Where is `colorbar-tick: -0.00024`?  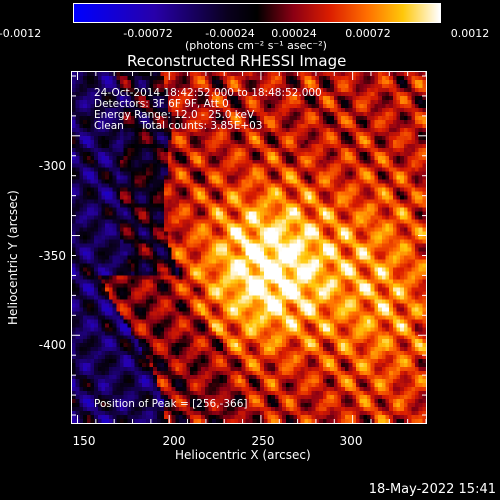
colorbar-tick: -0.00024 is located at coordinates (230, 33).